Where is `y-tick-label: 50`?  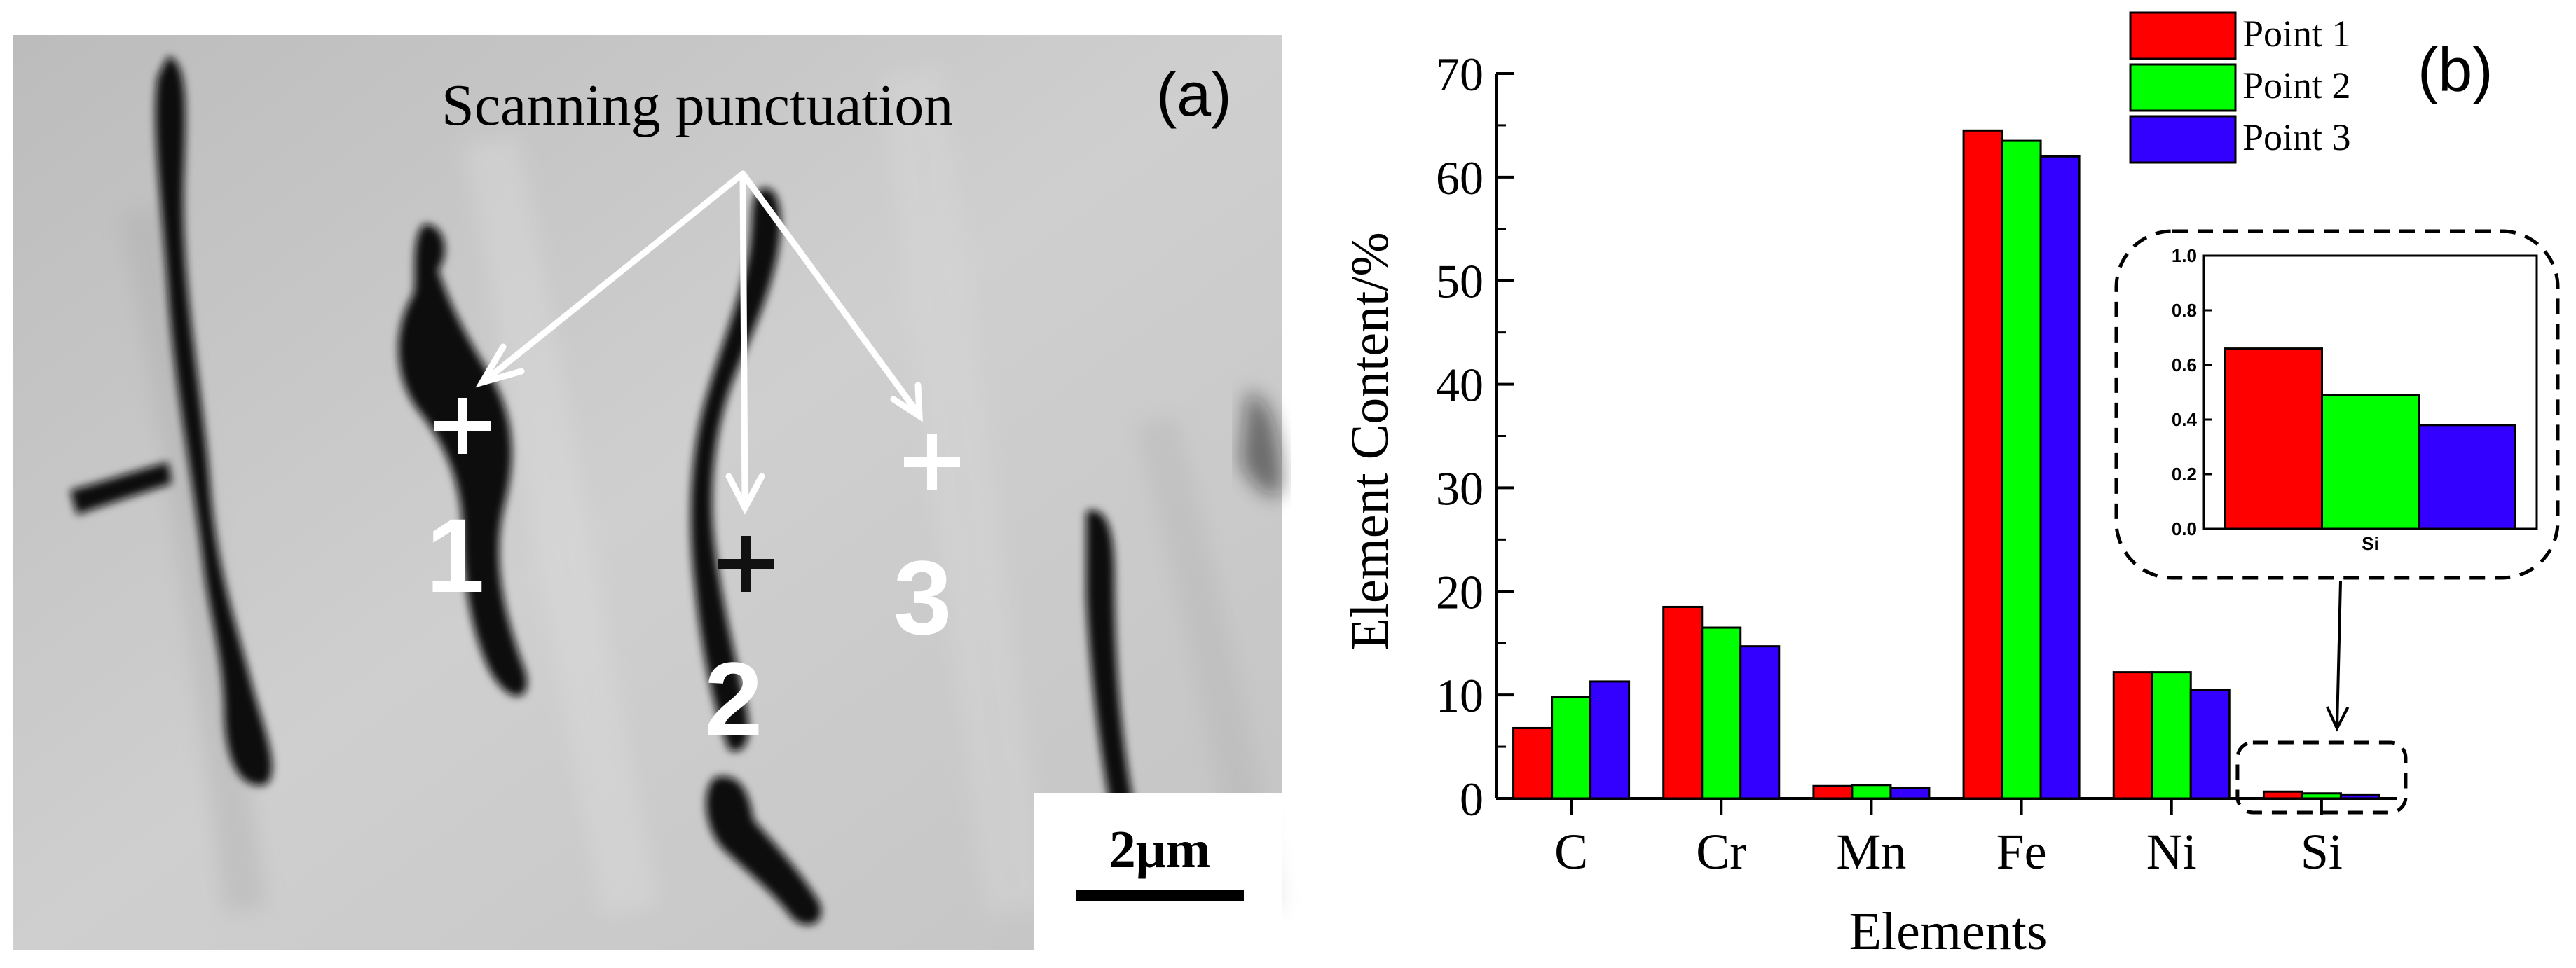
y-tick-label: 50 is located at coordinates (1460, 281).